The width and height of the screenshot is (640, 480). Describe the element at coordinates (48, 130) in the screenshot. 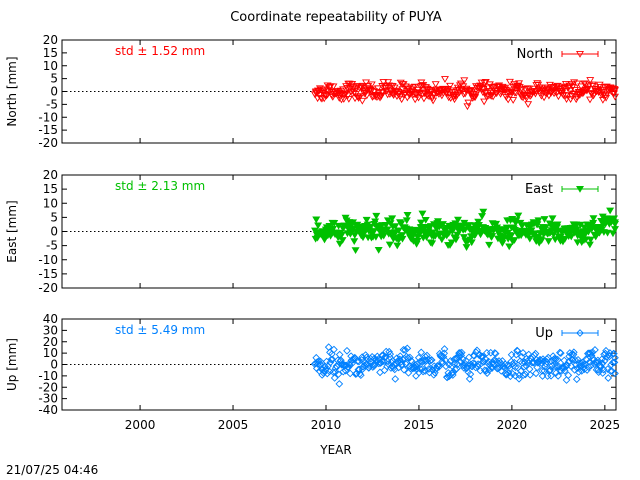

I see `north-y-tick-label: -15` at that location.